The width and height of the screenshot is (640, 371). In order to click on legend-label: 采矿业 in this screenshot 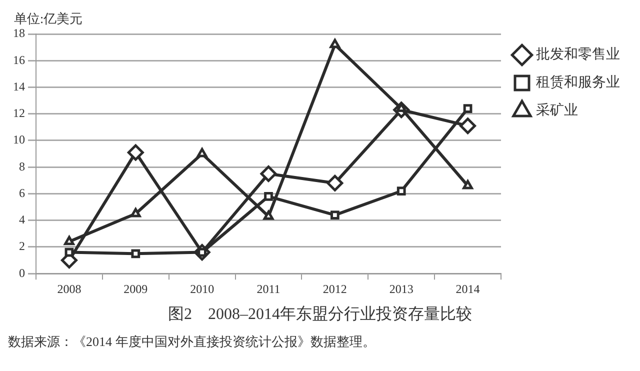, I will do `click(557, 110)`.